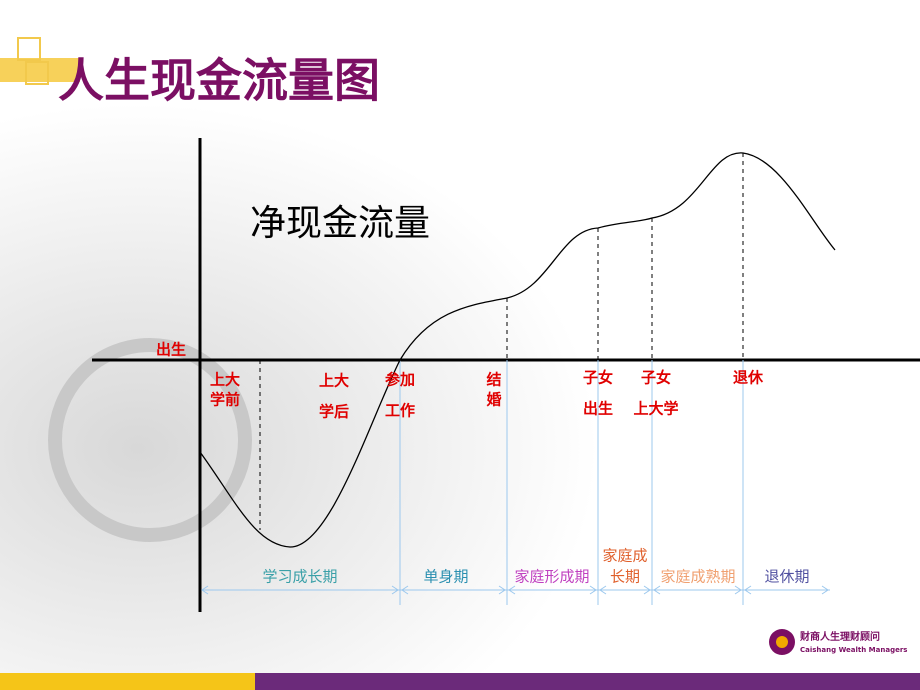 The width and height of the screenshot is (920, 690). What do you see at coordinates (587, 681) in the screenshot?
I see `footer-bar-purple` at bounding box center [587, 681].